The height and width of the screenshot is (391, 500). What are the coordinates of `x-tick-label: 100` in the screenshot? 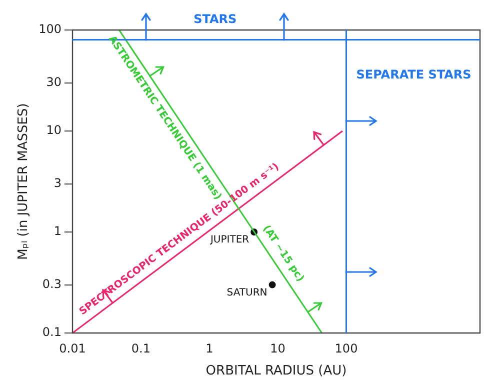 It's located at (346, 348).